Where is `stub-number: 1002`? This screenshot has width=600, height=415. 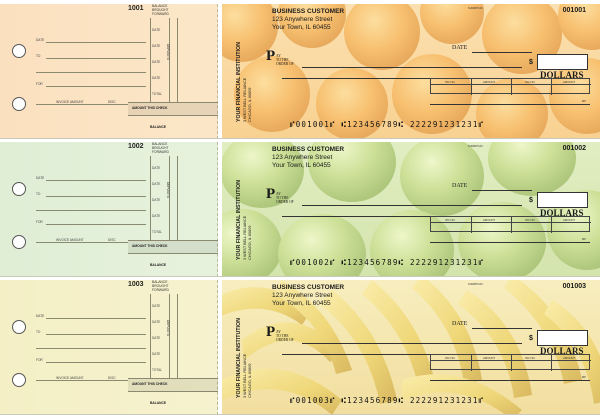
stub-number: 1002 is located at coordinates (136, 146).